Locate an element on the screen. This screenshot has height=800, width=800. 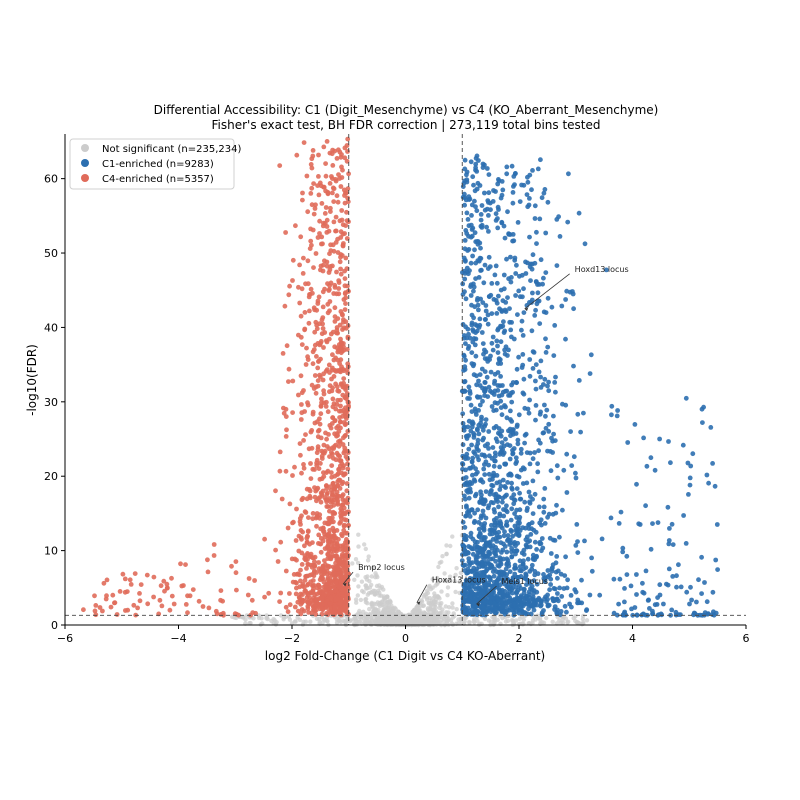
x-tick-label: −6 is located at coordinates (65, 638).